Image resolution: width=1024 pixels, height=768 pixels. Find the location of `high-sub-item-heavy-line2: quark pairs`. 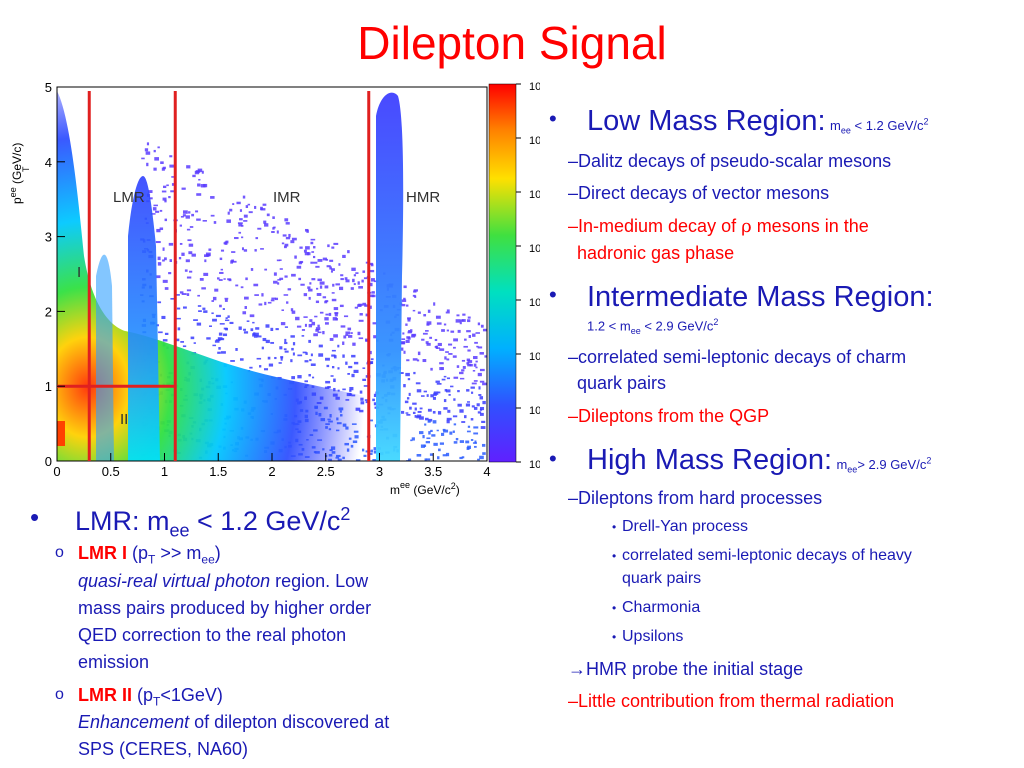

high-sub-item-heavy-line2: quark pairs is located at coordinates (662, 578).